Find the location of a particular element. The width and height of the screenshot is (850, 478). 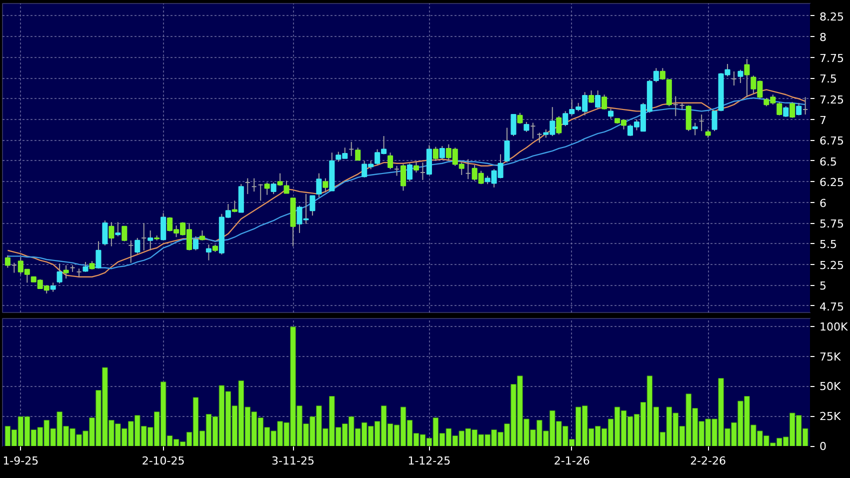

x-tick-label: 2-2-26 is located at coordinates (708, 461).